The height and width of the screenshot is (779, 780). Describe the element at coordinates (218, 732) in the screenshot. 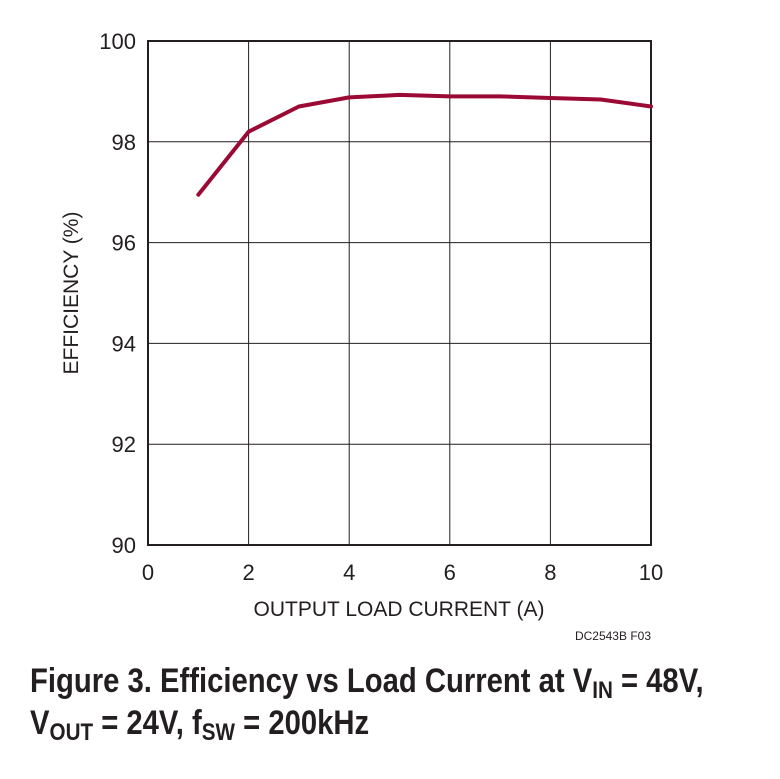

I see `caption-subscript: SW` at that location.